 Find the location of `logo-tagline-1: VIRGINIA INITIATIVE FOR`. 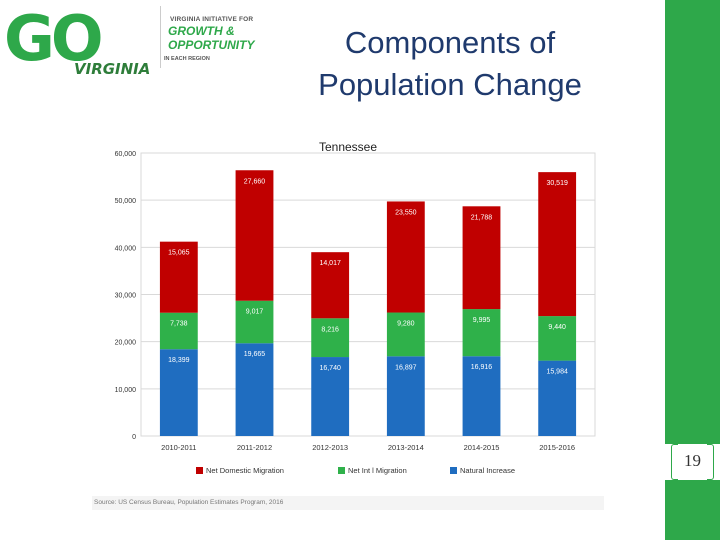

logo-tagline-1: VIRGINIA INITIATIVE FOR is located at coordinates (212, 19).